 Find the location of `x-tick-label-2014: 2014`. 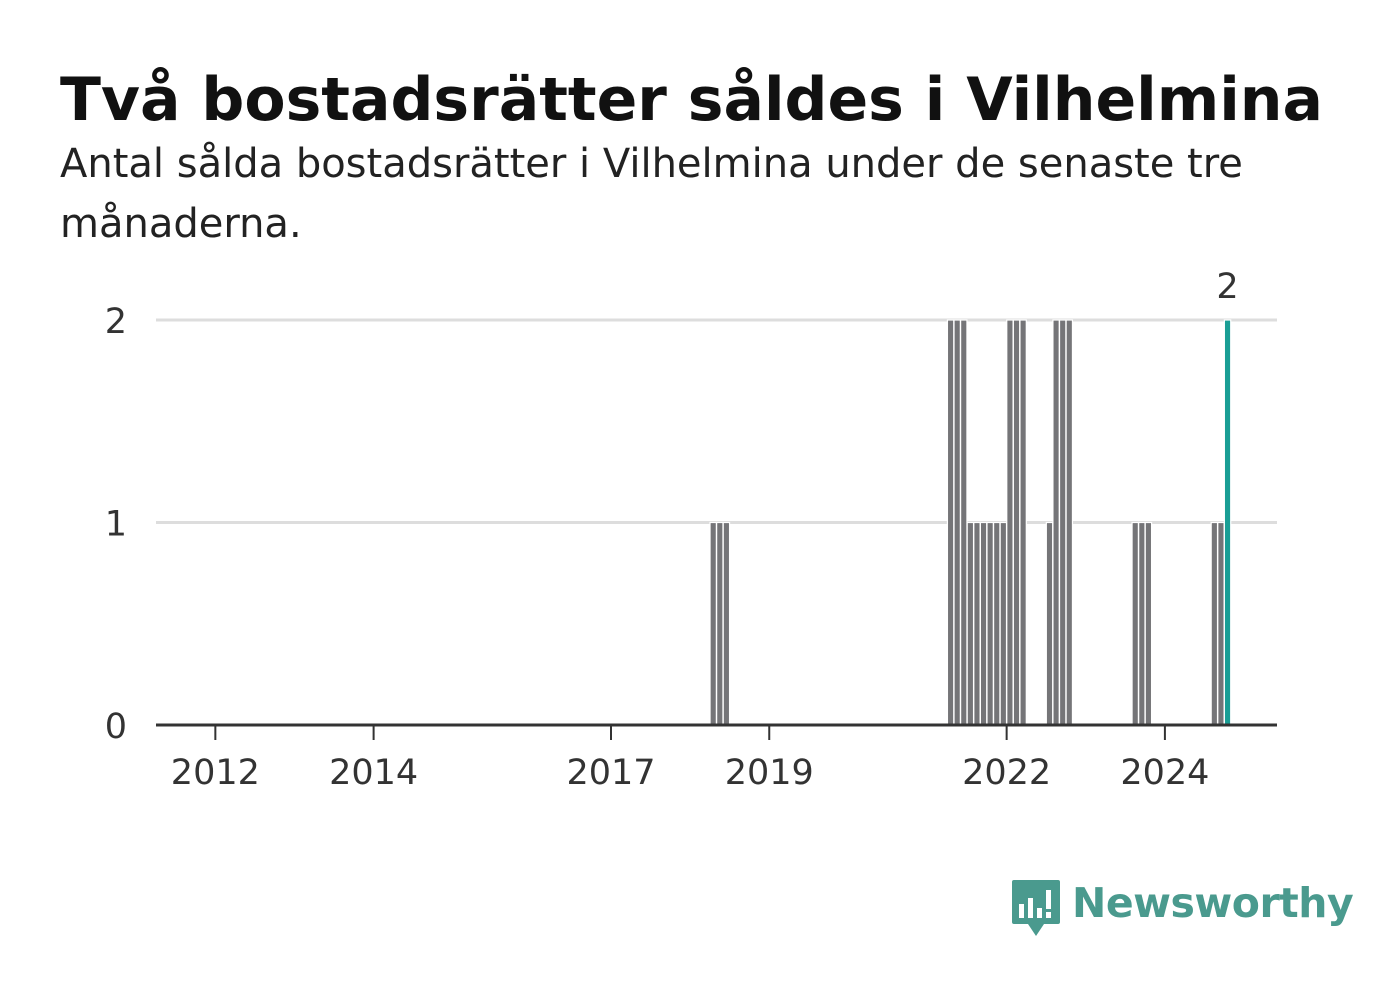

x-tick-label-2014: 2014 is located at coordinates (373, 773).